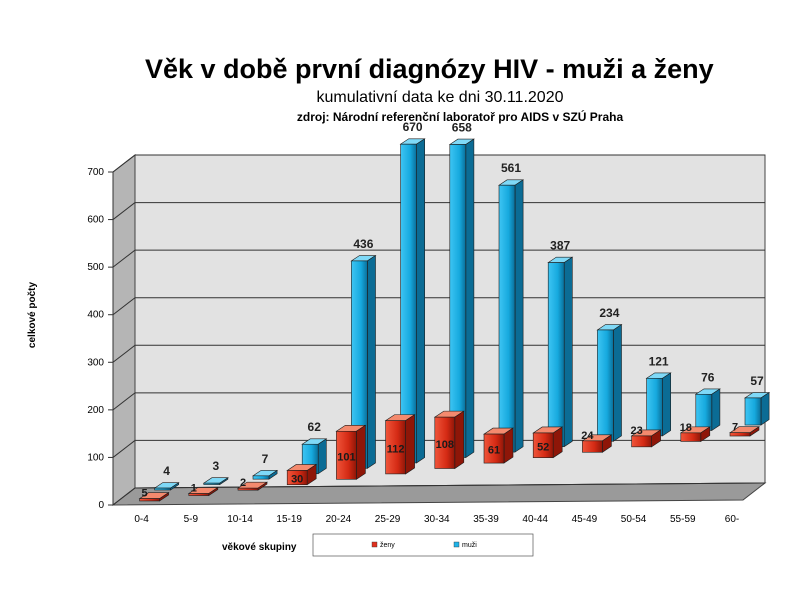 The image size is (800, 603). What do you see at coordinates (95, 220) in the screenshot?
I see `y-tick-label: 600` at bounding box center [95, 220].